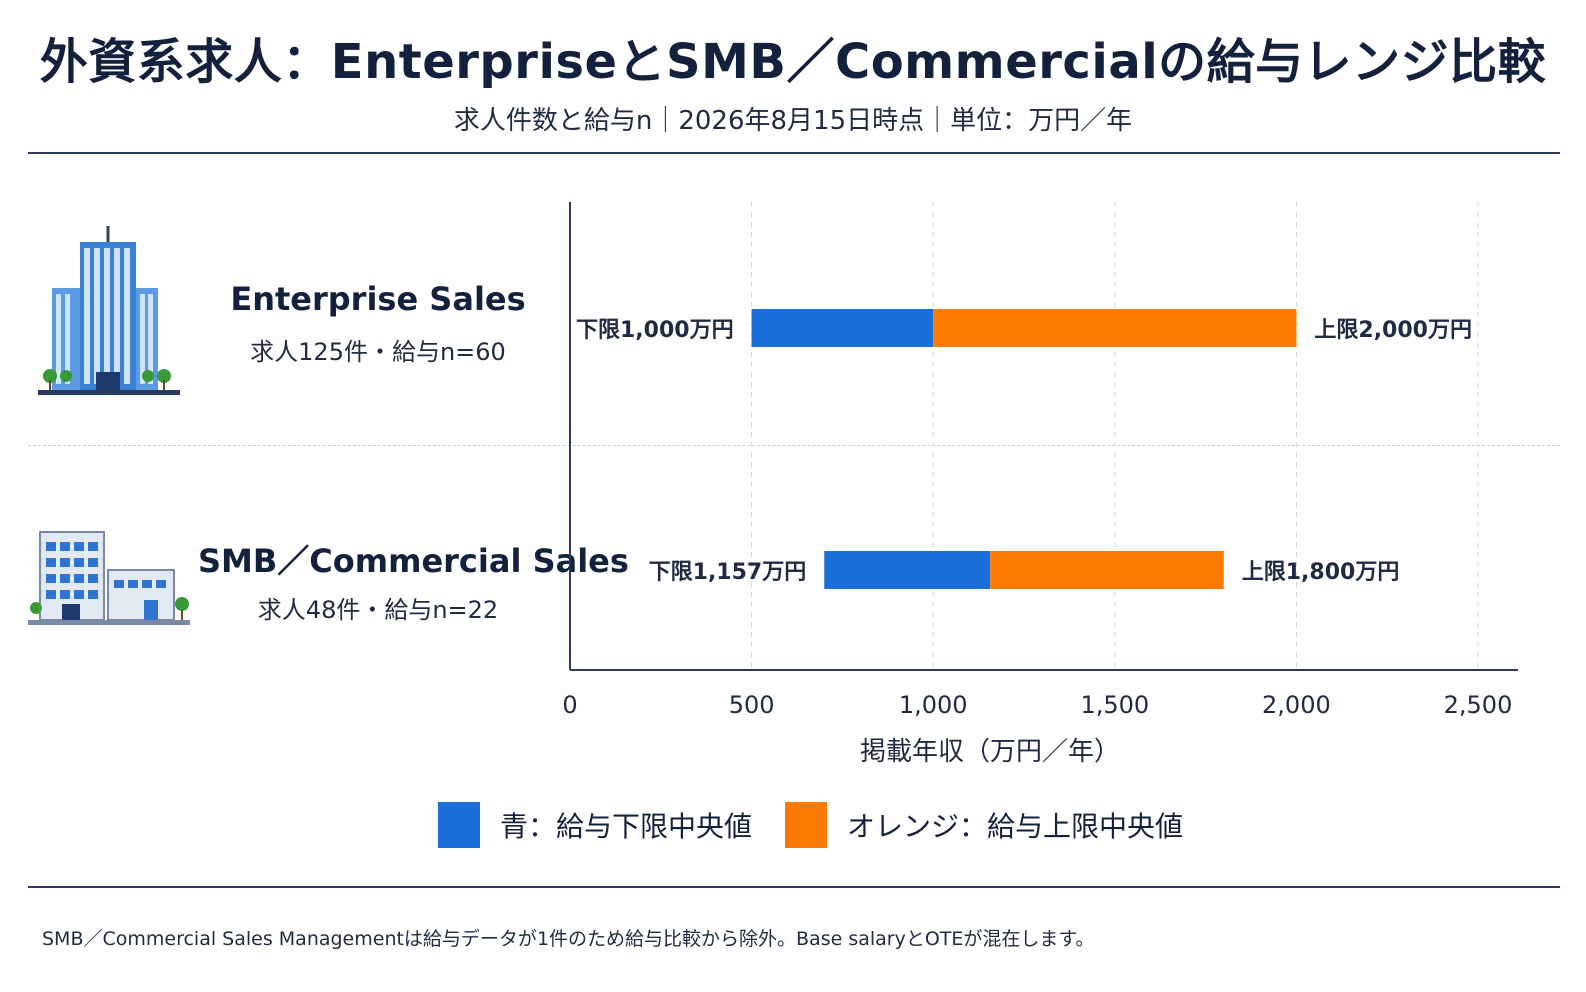  Describe the element at coordinates (459, 825) in the screenshot. I see `legend-swatch-low` at that location.